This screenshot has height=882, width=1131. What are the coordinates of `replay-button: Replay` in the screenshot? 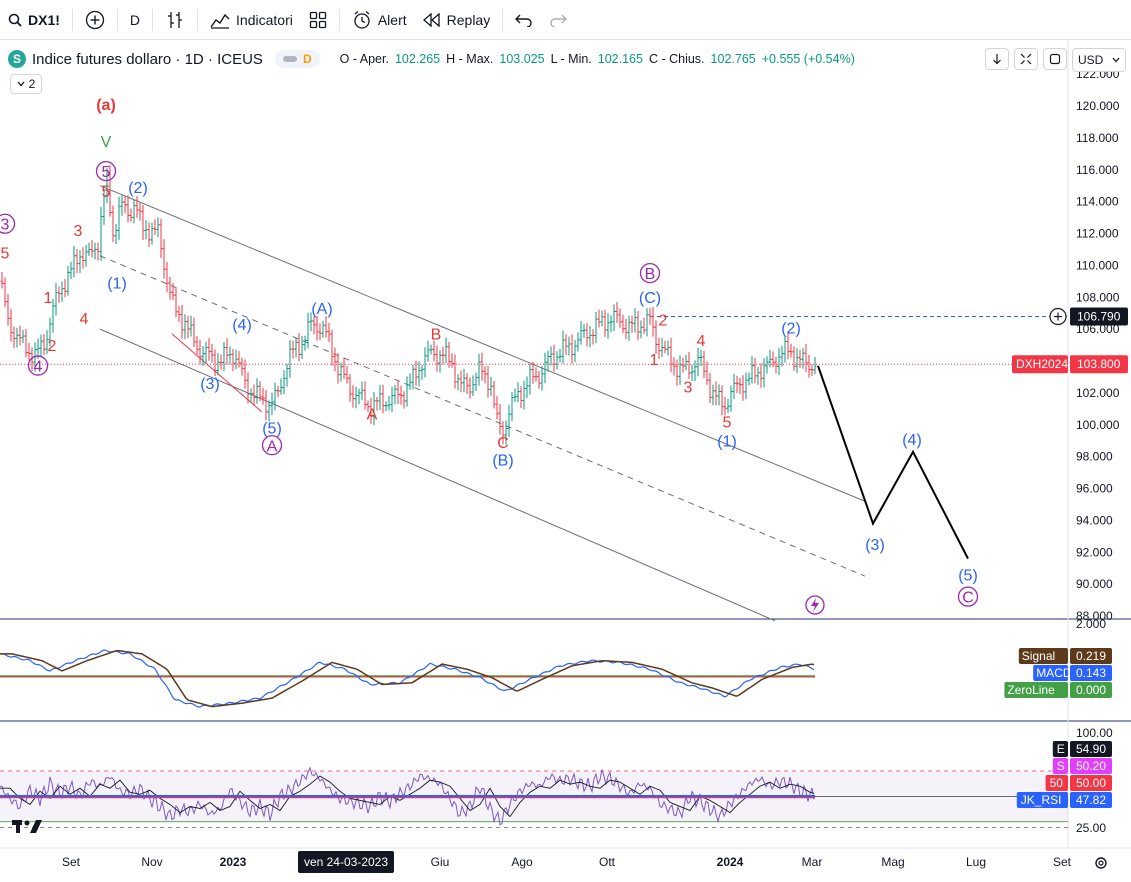 It's located at (457, 20).